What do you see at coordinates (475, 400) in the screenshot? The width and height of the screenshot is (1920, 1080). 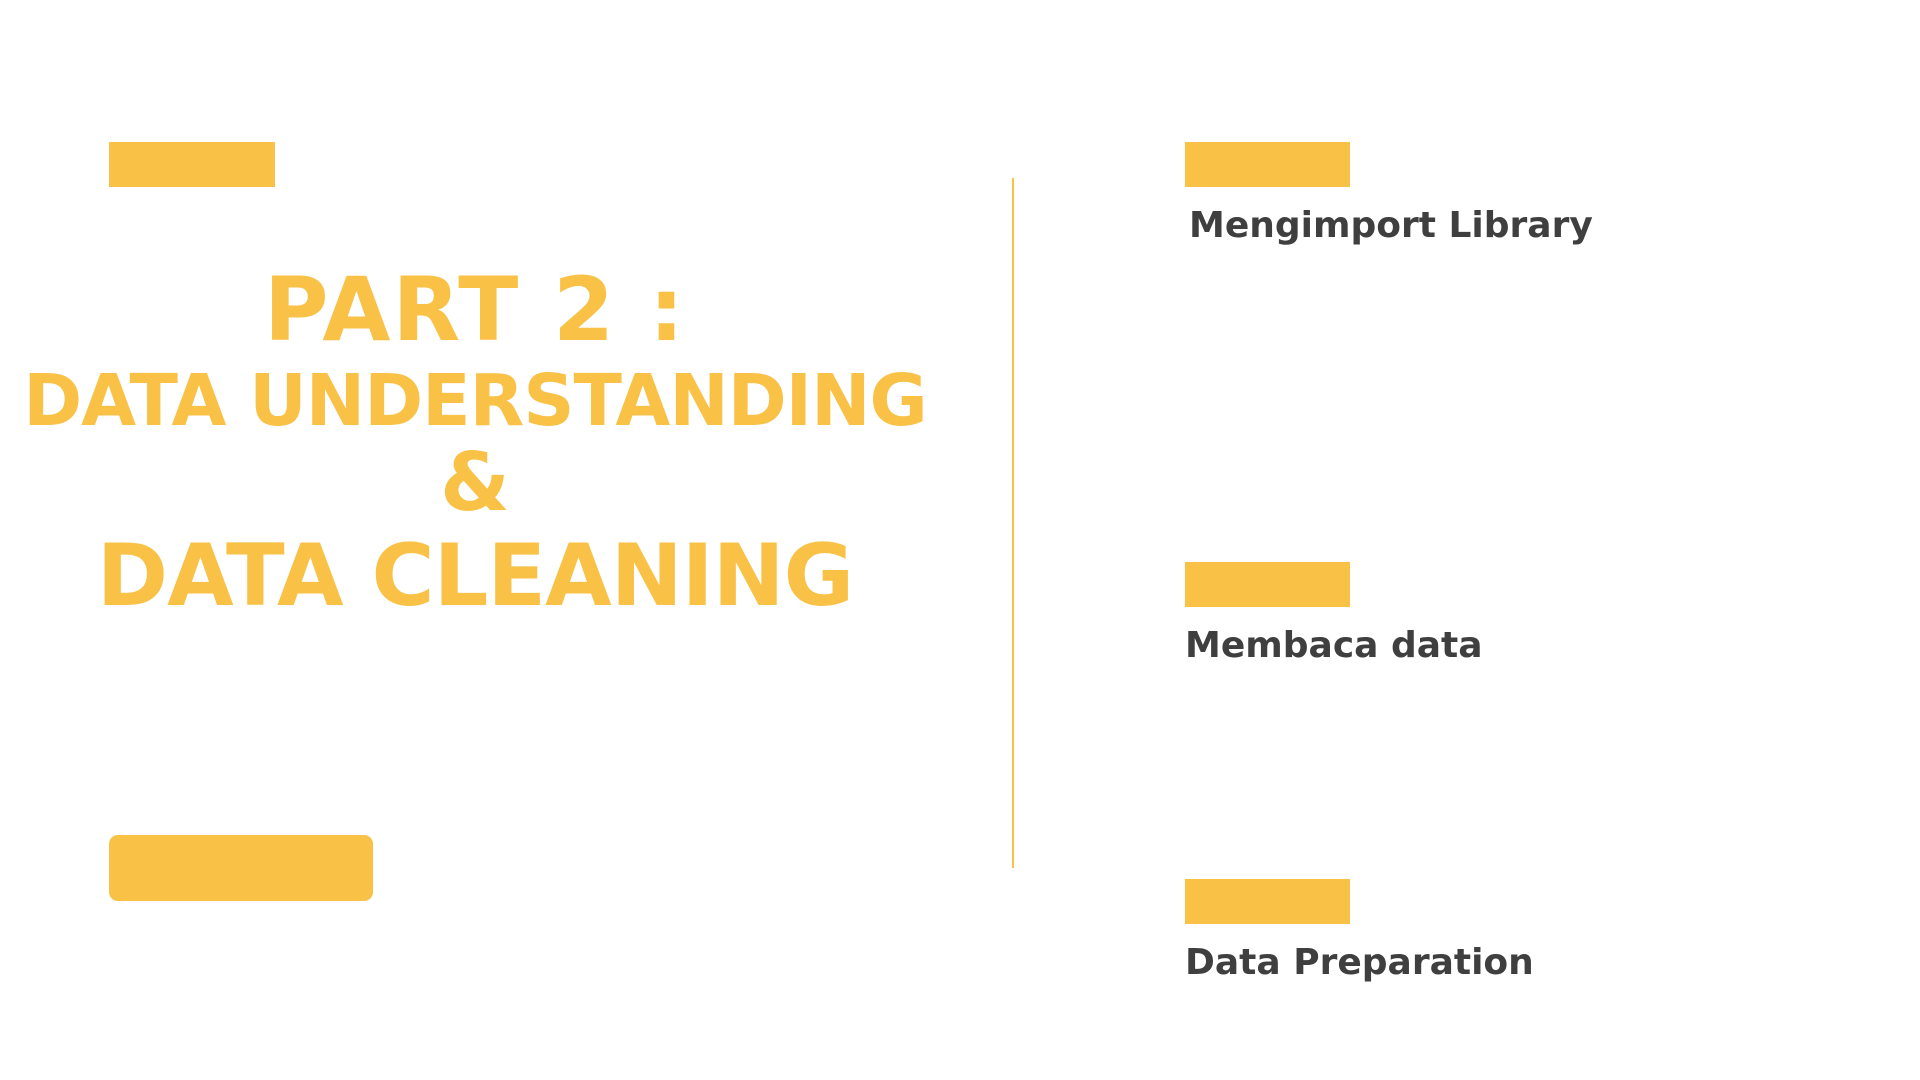 I see `title-line-data-understanding: DATA UNDERSTANDING` at bounding box center [475, 400].